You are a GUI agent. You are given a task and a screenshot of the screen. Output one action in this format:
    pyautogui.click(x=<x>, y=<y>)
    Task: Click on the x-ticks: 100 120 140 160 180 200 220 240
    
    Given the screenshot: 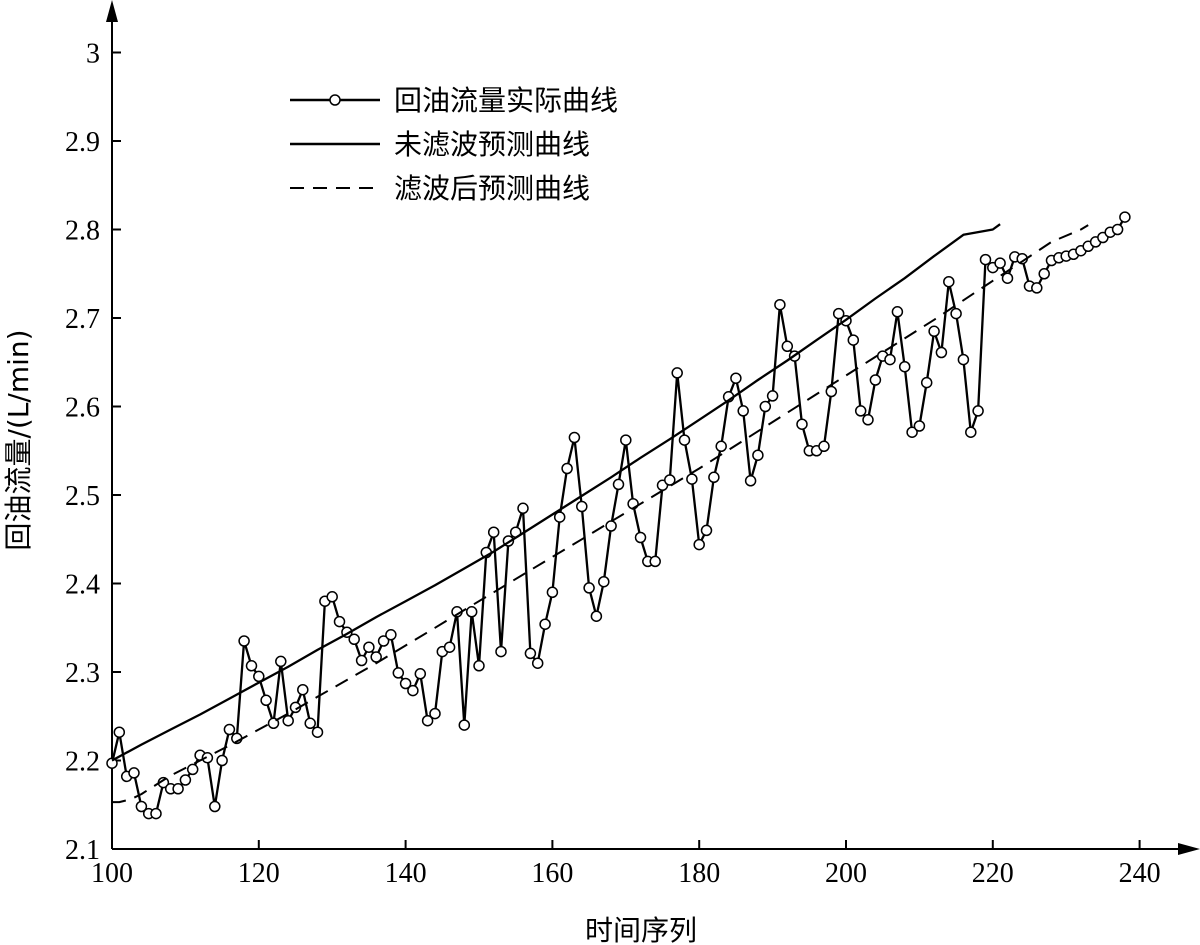 What is the action you would take?
    pyautogui.click(x=626, y=864)
    